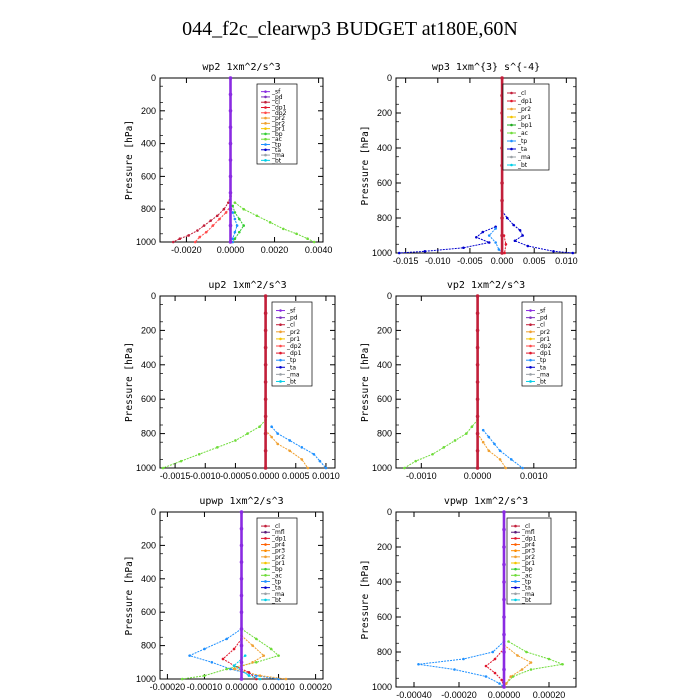  What do you see at coordinates (478, 476) in the screenshot?
I see `x-tick-label: 0.0000` at bounding box center [478, 476].